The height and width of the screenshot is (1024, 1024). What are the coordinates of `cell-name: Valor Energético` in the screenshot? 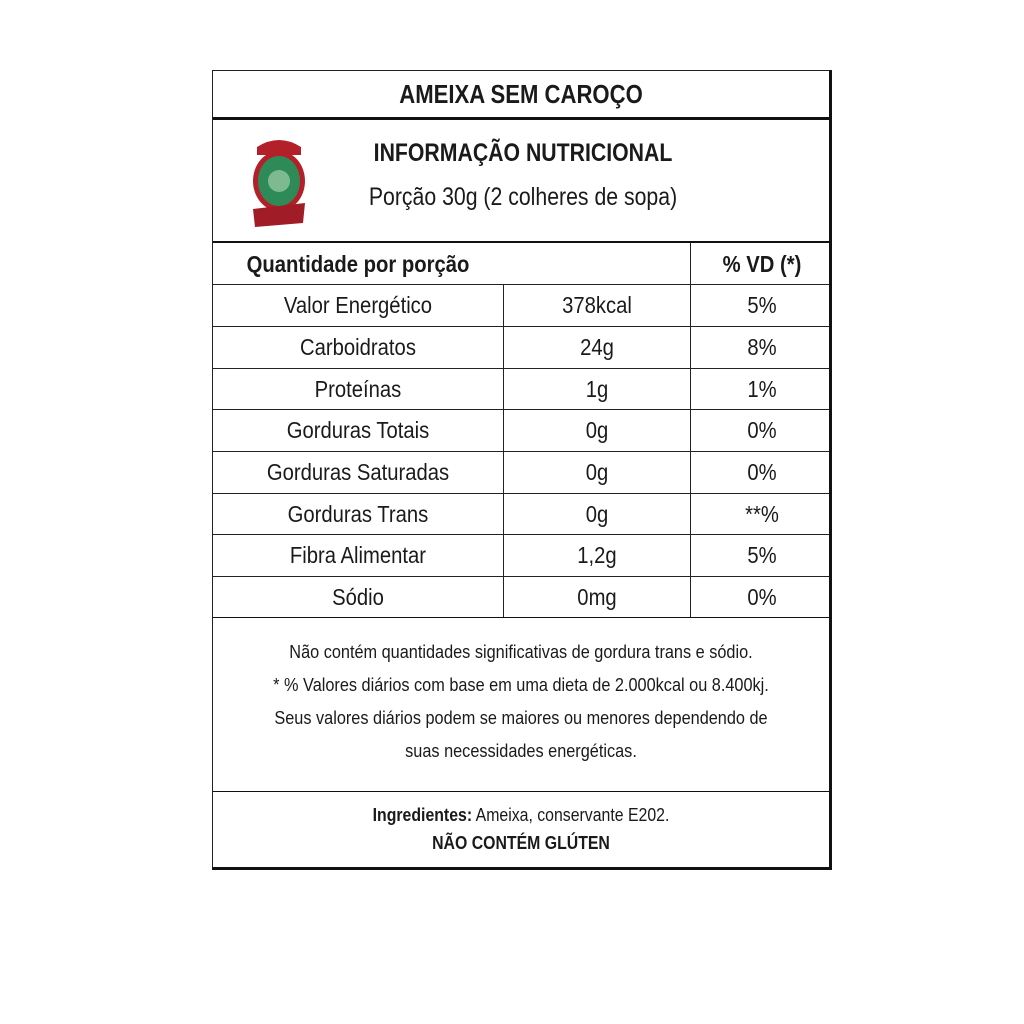 It's located at (358, 305).